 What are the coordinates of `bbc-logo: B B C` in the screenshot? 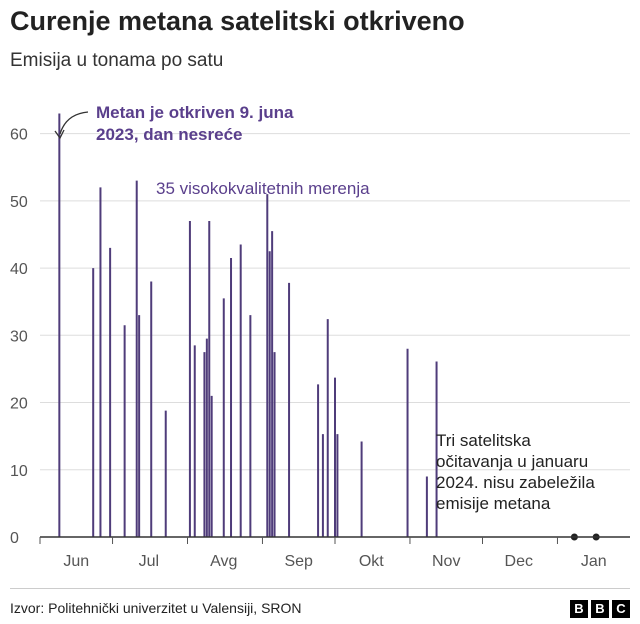 It's located at (600, 609).